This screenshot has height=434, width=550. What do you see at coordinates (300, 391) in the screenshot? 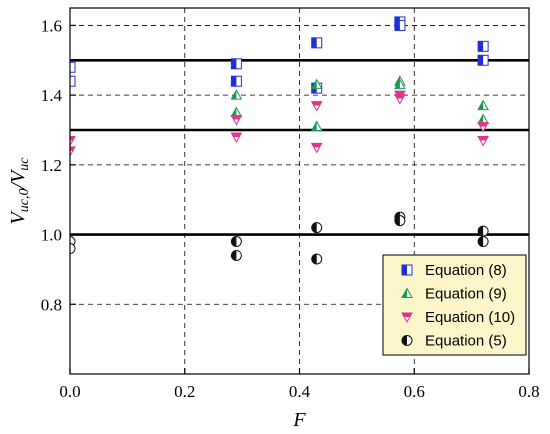
I see `x-tick-label: 0.4` at bounding box center [300, 391].